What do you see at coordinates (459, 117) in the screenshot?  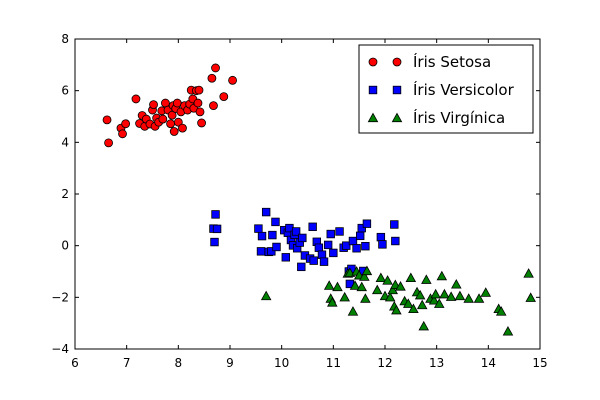 I see `legend-label: Íris Virgínica` at bounding box center [459, 117].